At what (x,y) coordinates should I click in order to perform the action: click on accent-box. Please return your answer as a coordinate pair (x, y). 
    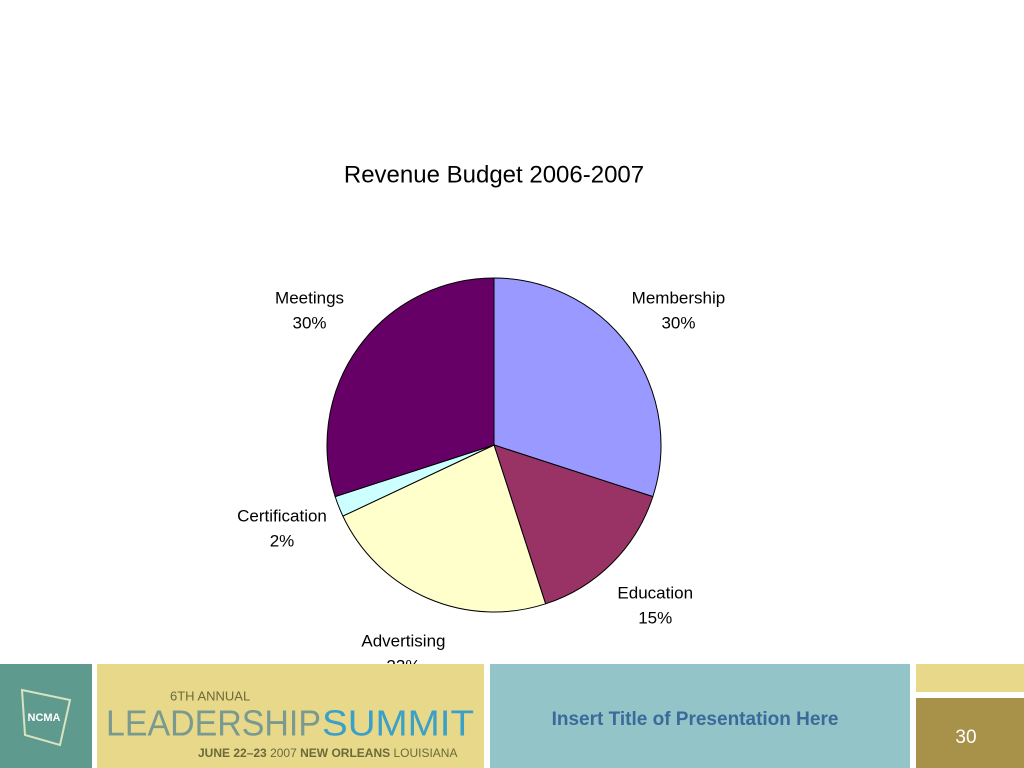
    Looking at the image, I should click on (970, 678).